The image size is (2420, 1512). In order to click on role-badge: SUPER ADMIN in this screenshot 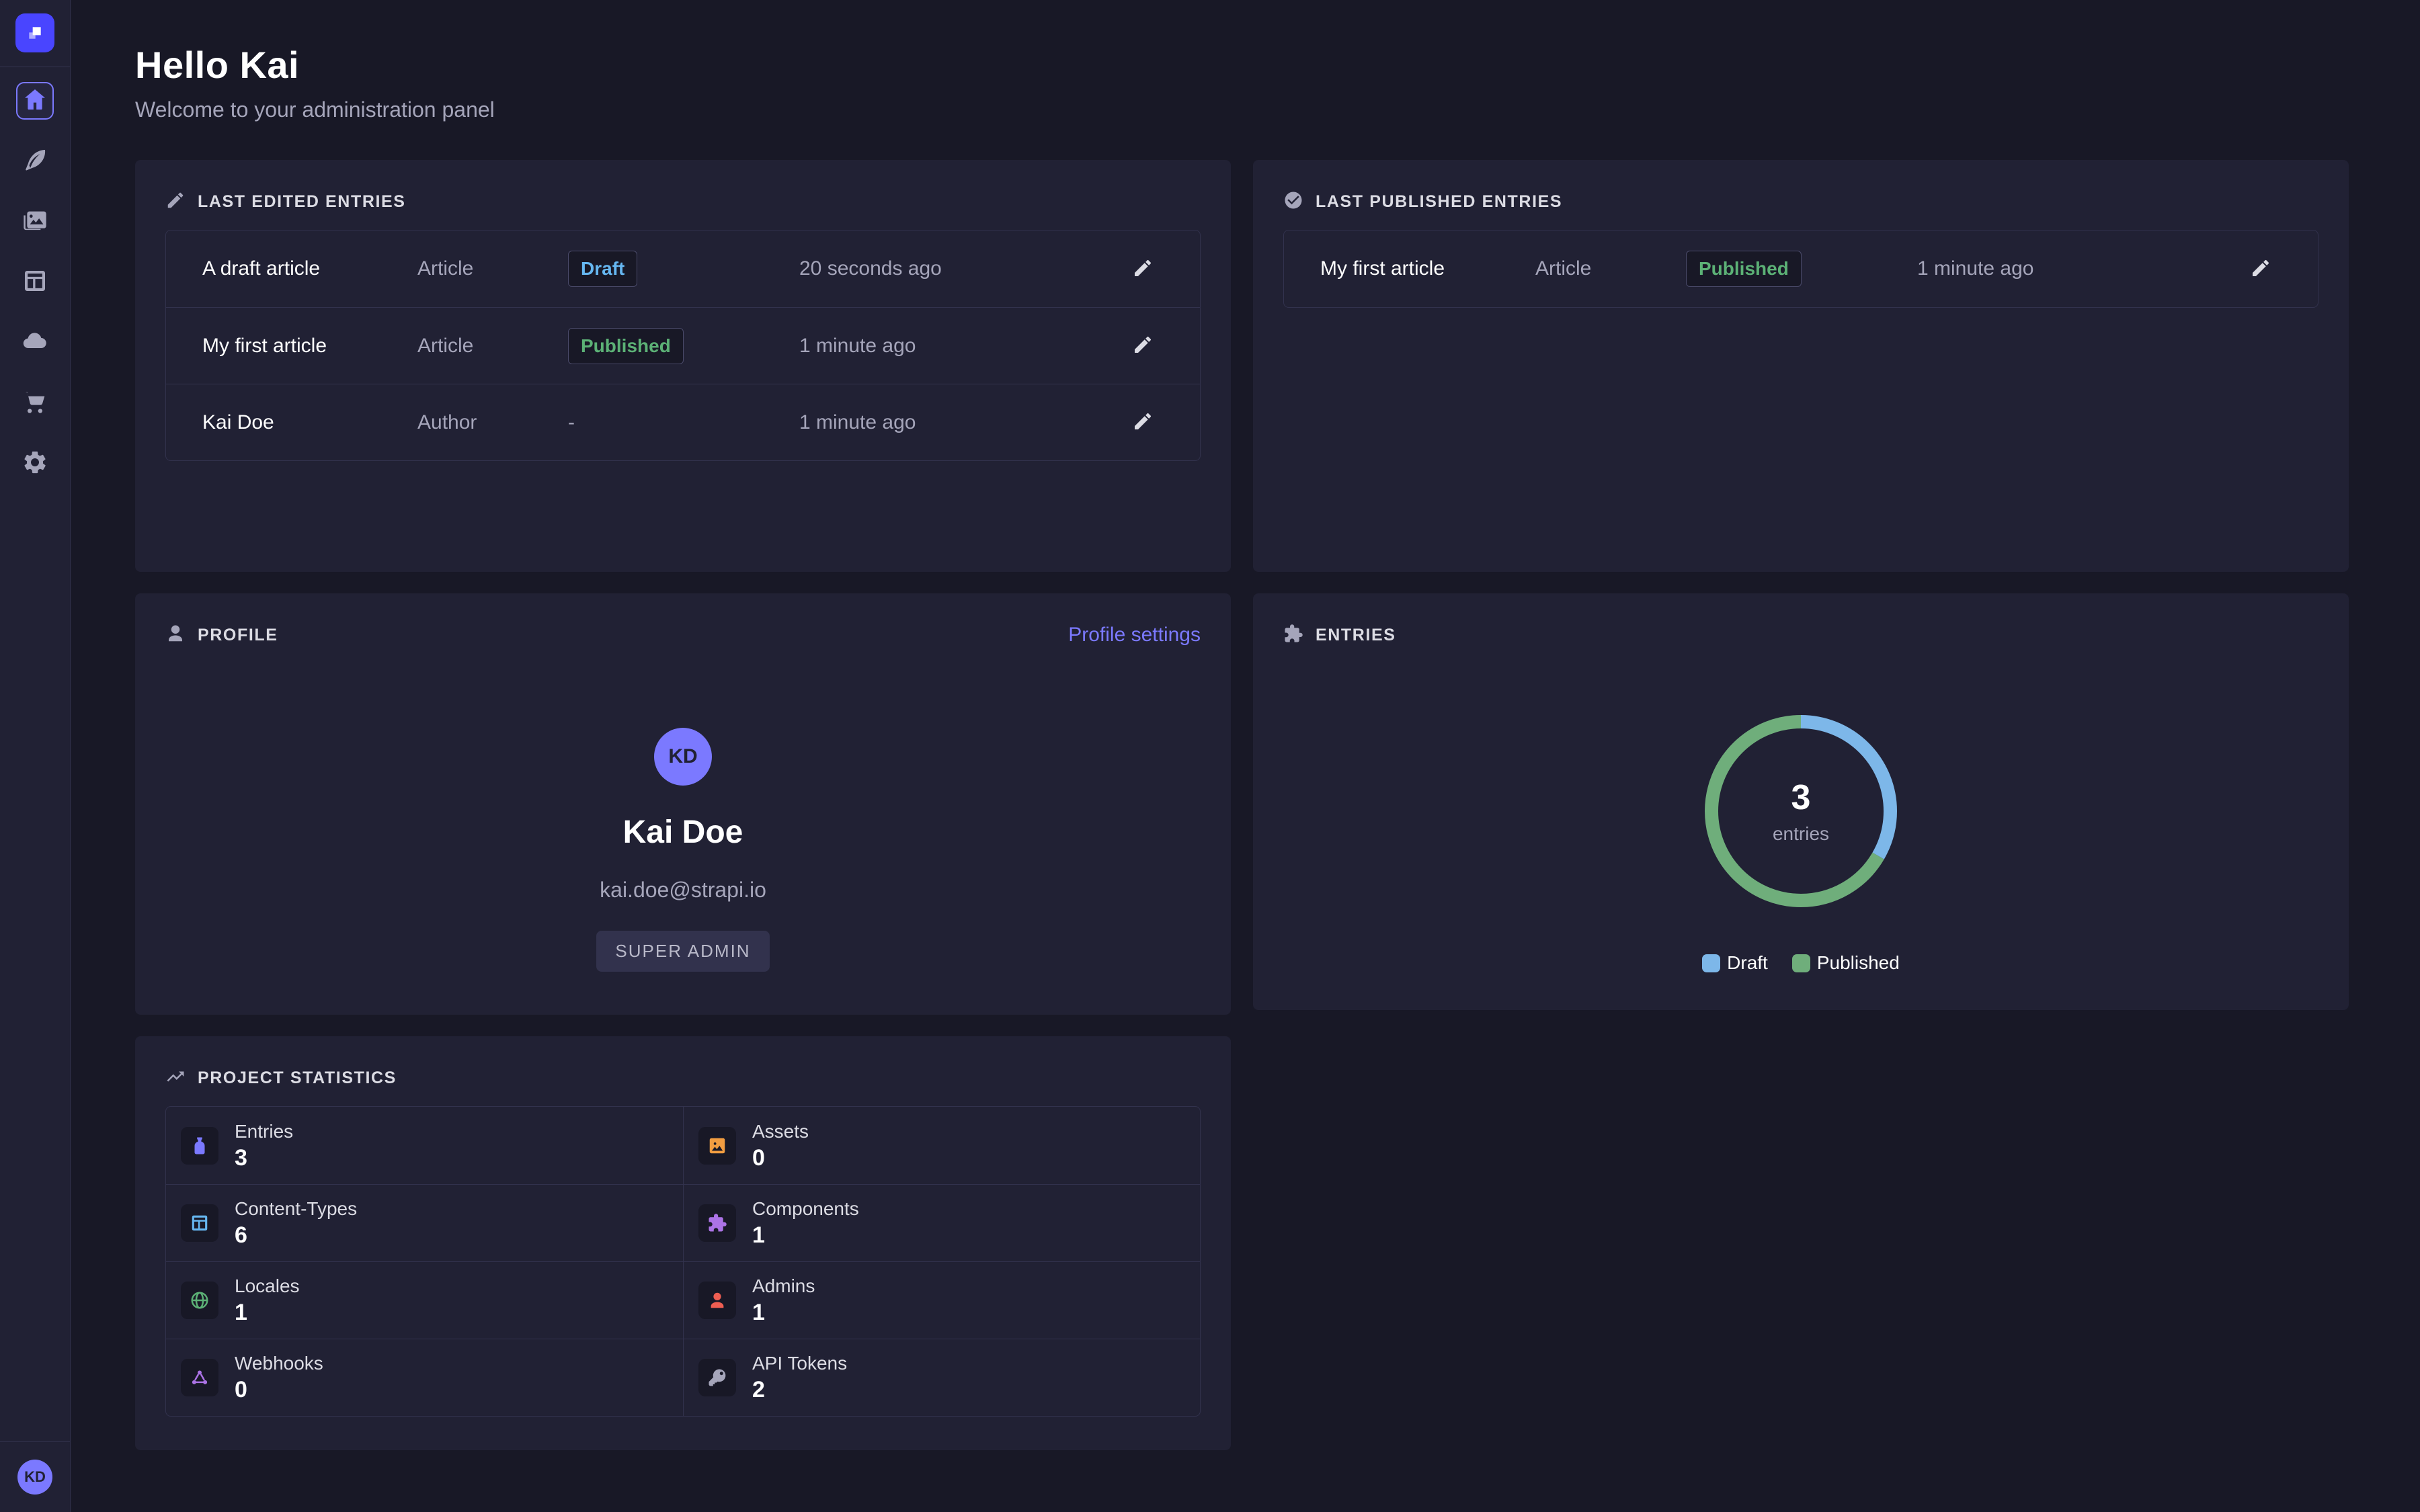, I will do `click(683, 951)`.